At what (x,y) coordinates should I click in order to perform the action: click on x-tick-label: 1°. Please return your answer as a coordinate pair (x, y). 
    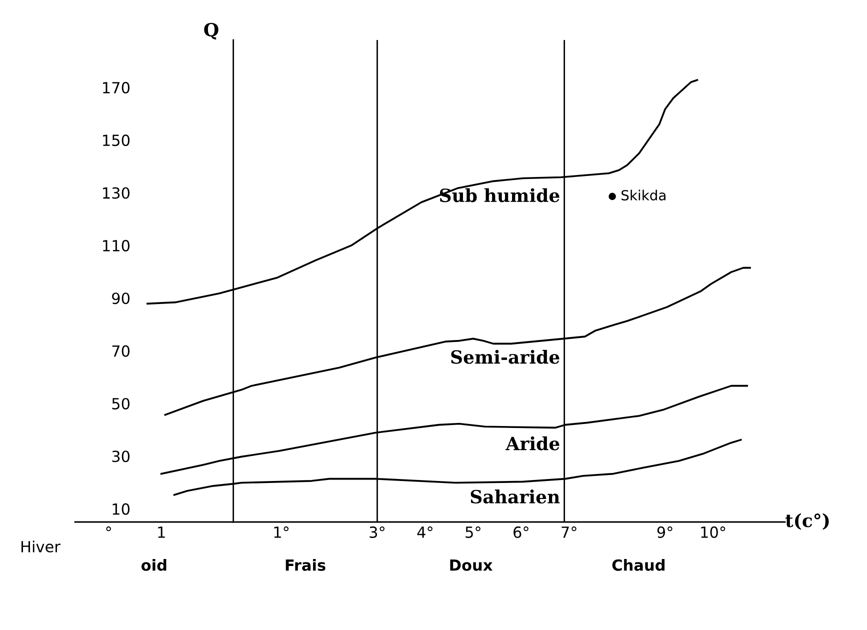
    Looking at the image, I should click on (281, 532).